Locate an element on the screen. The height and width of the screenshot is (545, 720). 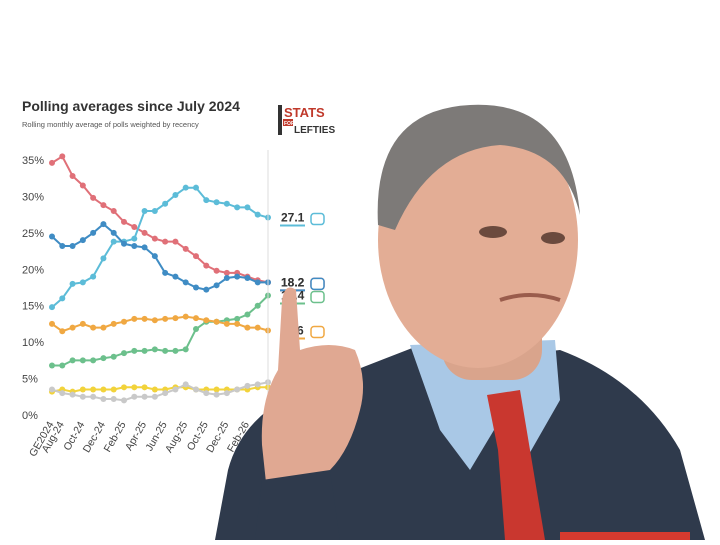
logo: STATS FOR LEFTIES is located at coordinates (306, 120).